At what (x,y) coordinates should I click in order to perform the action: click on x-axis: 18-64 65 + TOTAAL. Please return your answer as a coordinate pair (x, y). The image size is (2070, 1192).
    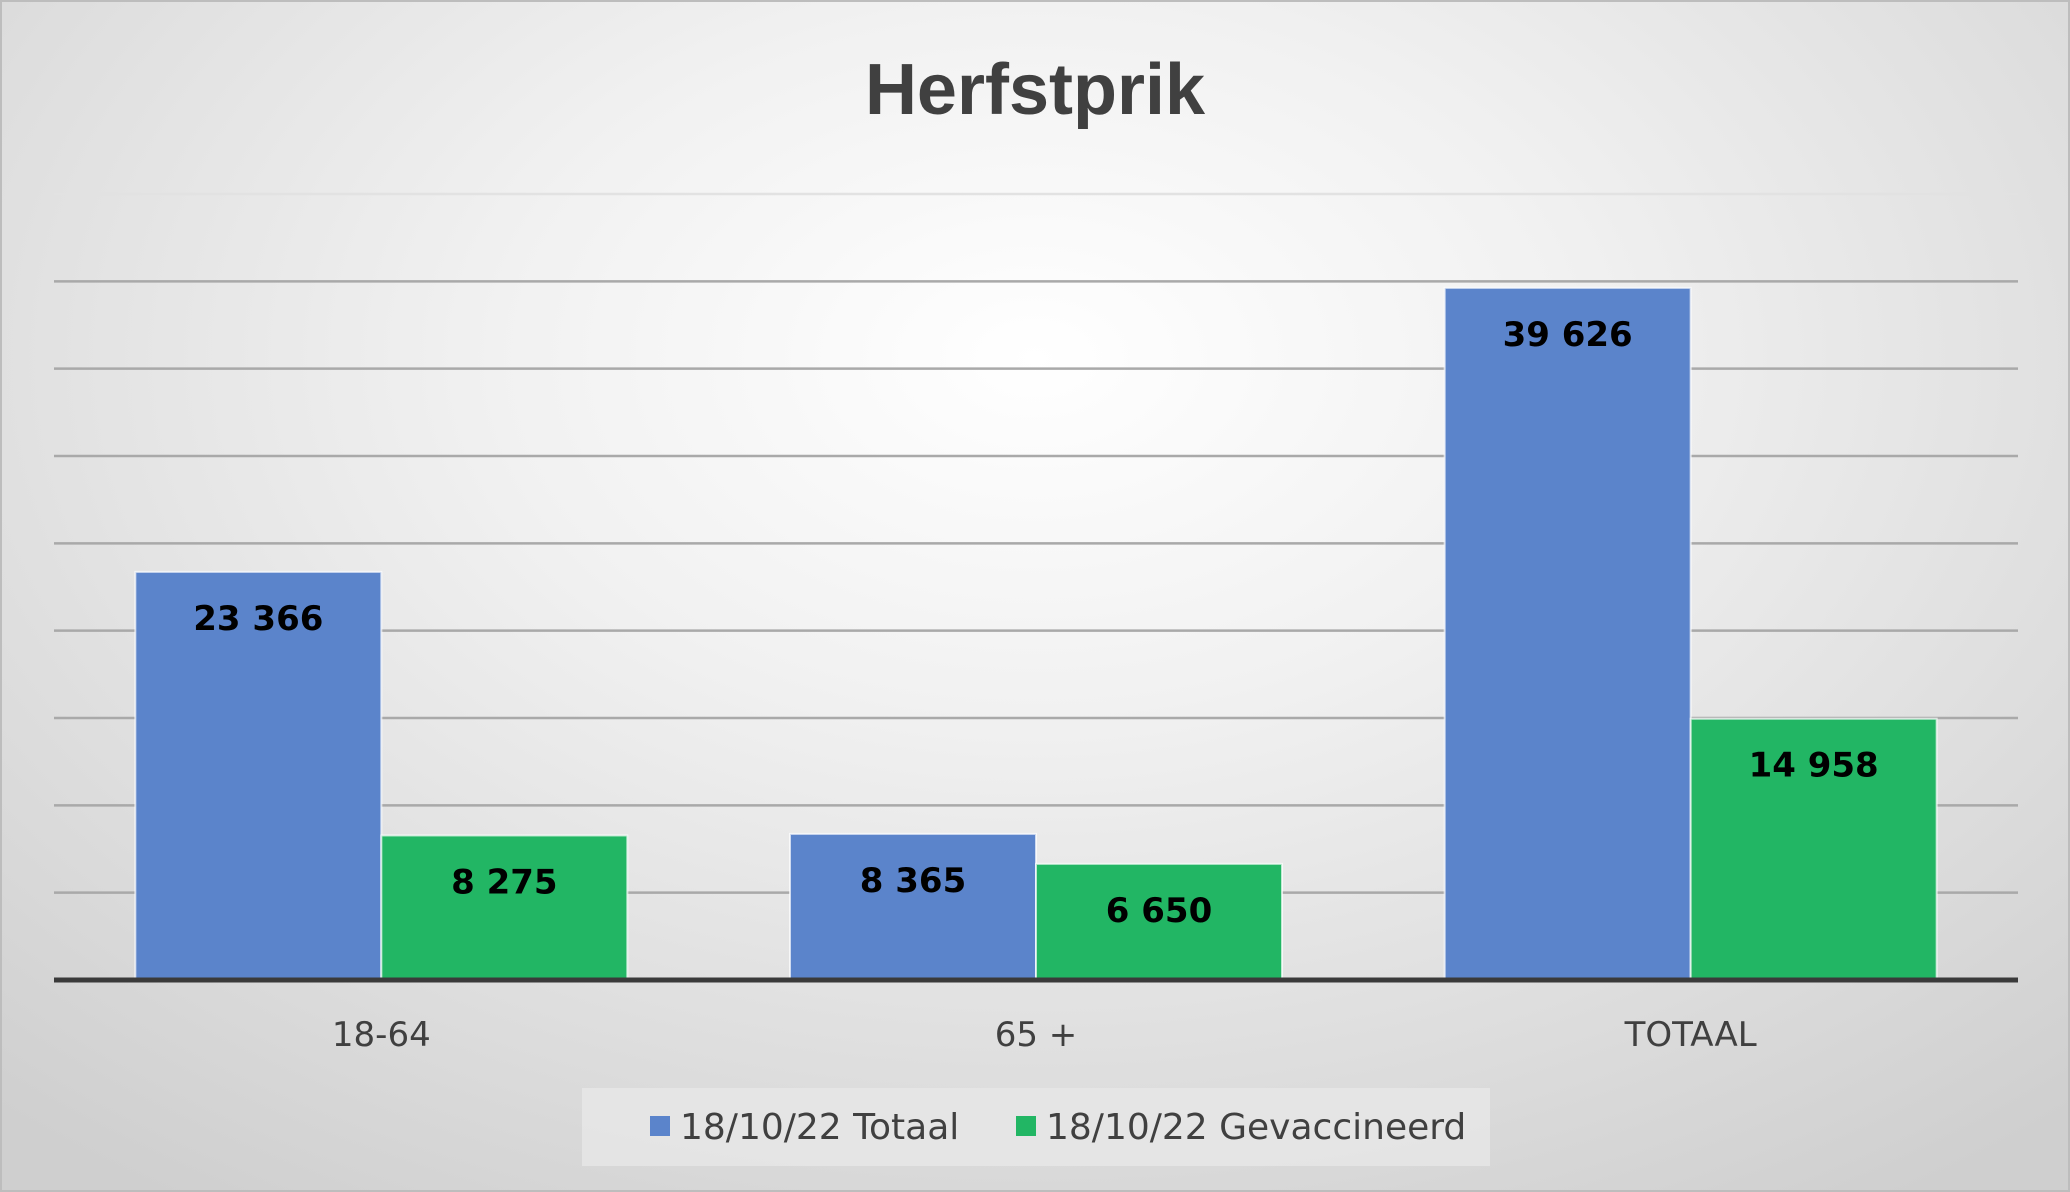
    Looking at the image, I should click on (1036, 1016).